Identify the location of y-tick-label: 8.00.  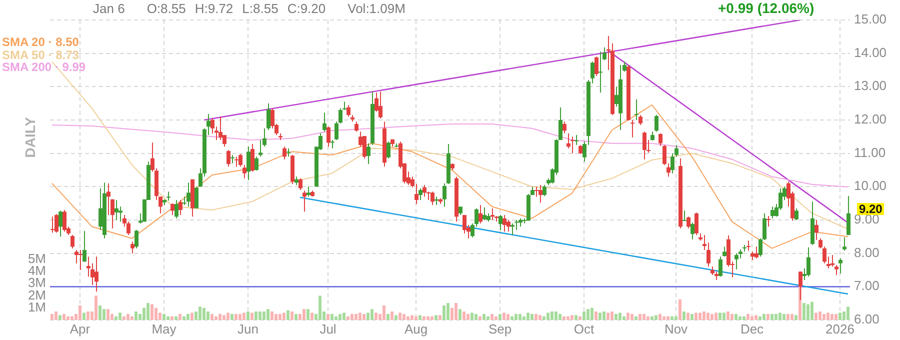
(867, 252).